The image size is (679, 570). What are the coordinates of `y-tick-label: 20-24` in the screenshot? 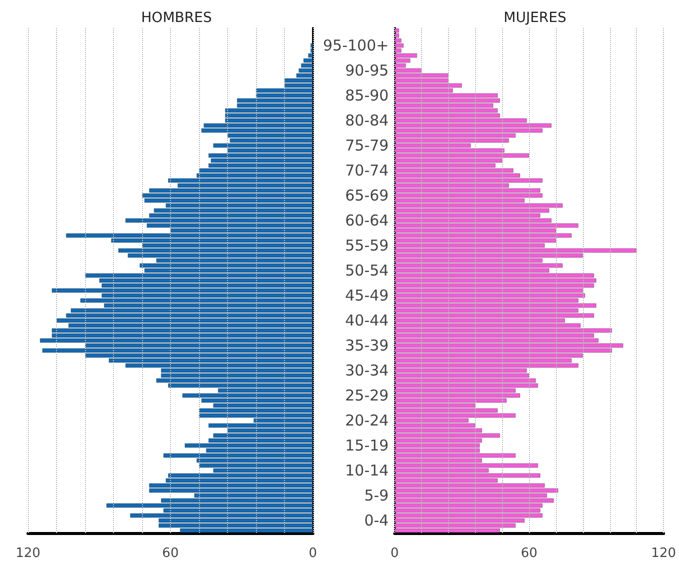 It's located at (367, 421).